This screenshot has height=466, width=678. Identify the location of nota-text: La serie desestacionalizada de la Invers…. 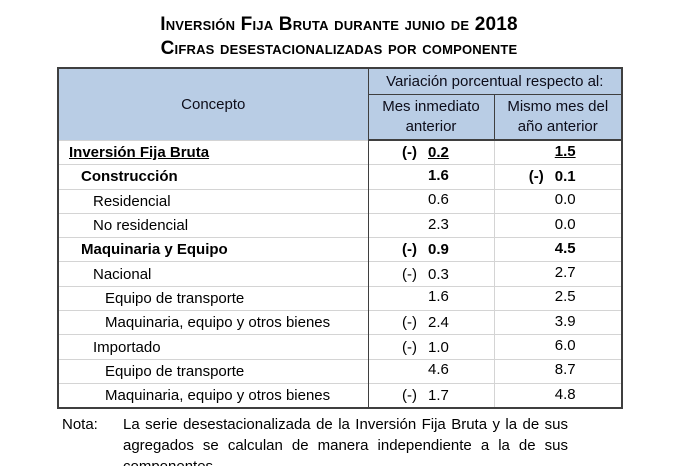
(345, 440).